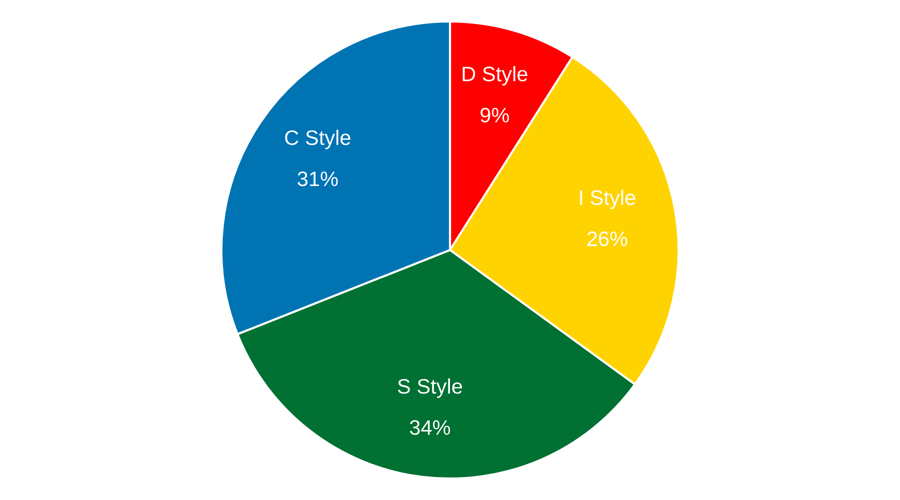 The height and width of the screenshot is (500, 900). Describe the element at coordinates (430, 388) in the screenshot. I see `slice-label: S Style` at that location.